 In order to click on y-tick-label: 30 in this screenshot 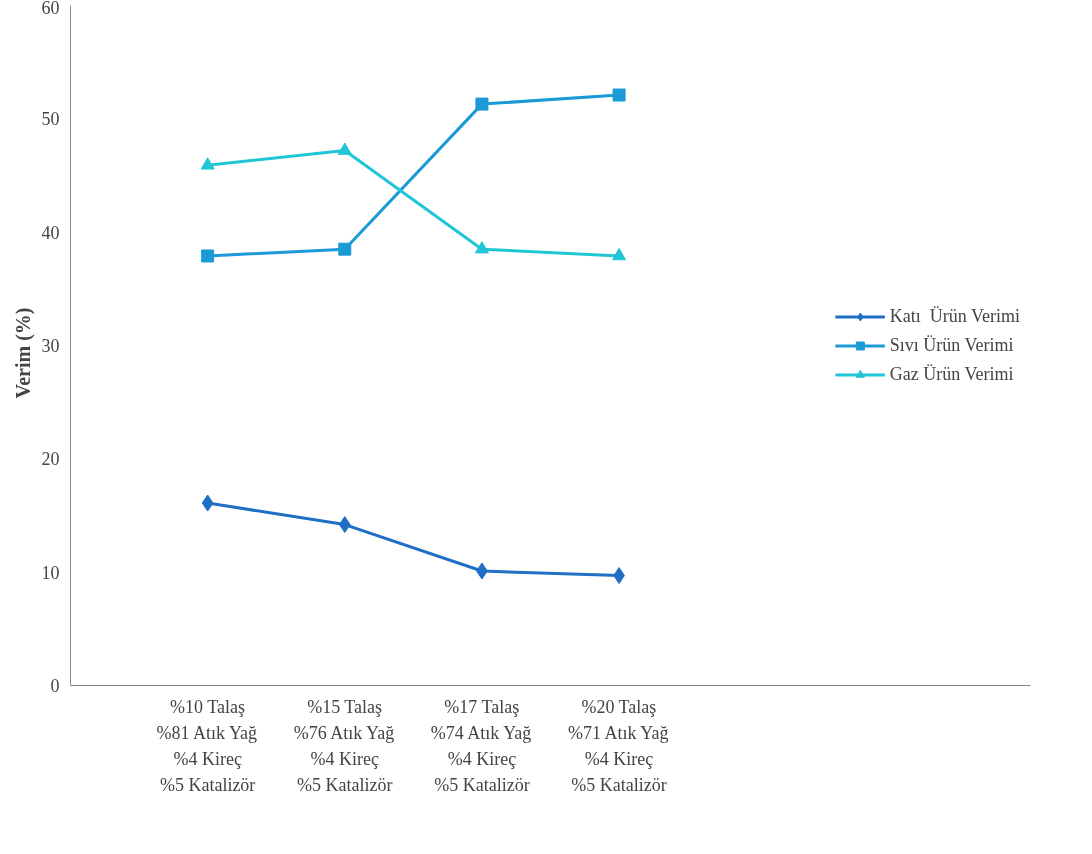, I will do `click(50, 346)`.